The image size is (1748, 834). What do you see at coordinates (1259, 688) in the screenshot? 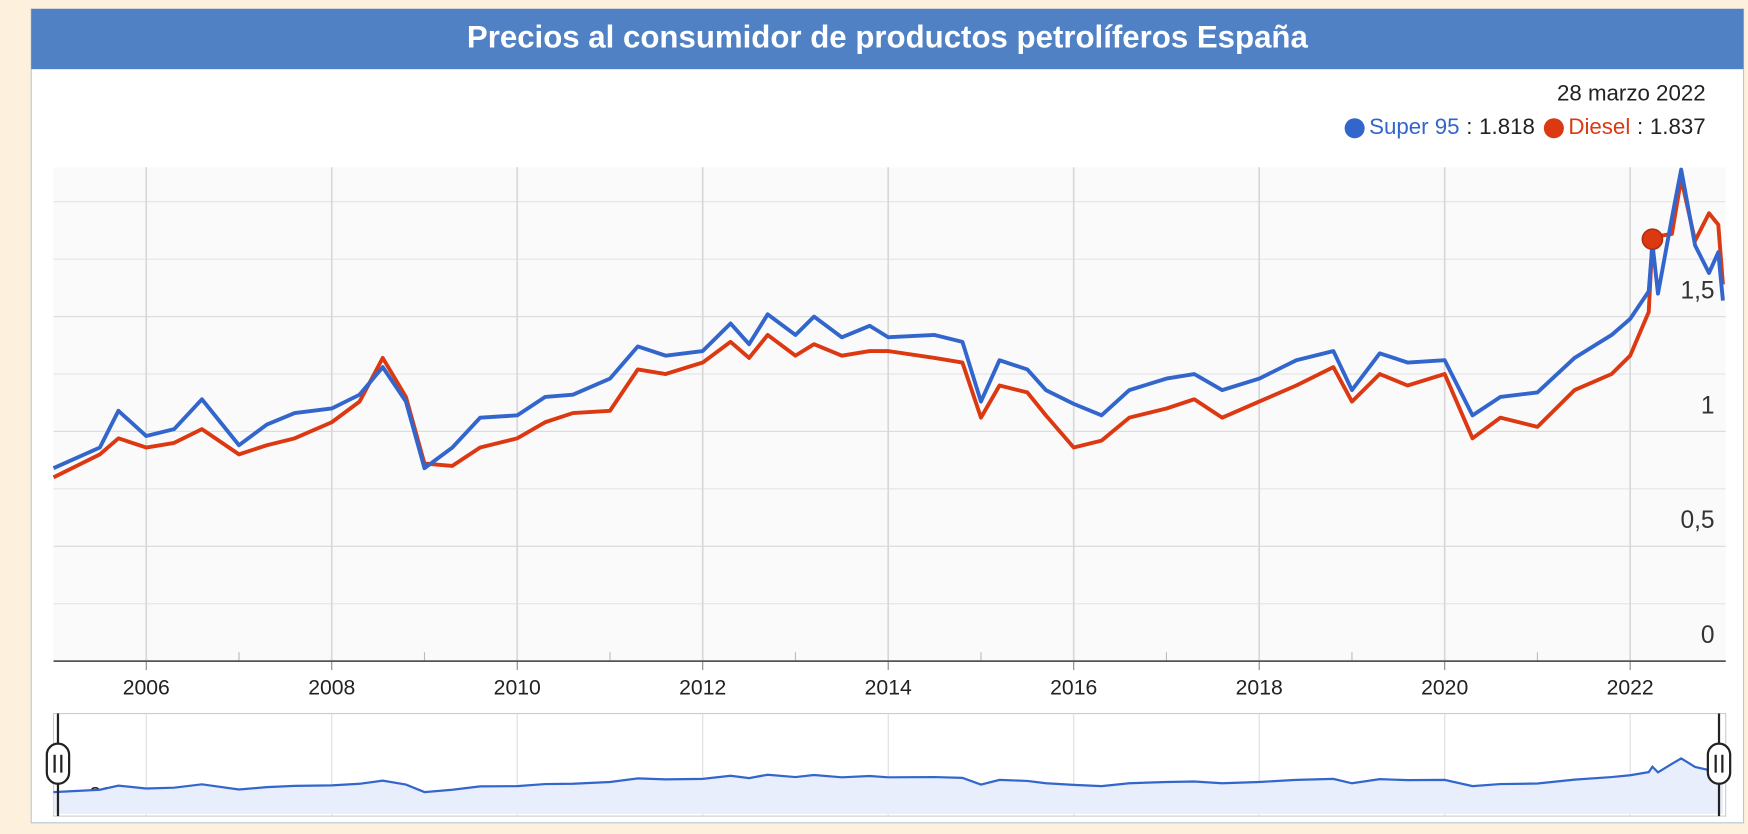
I see `x-tick-label: 2018` at bounding box center [1259, 688].